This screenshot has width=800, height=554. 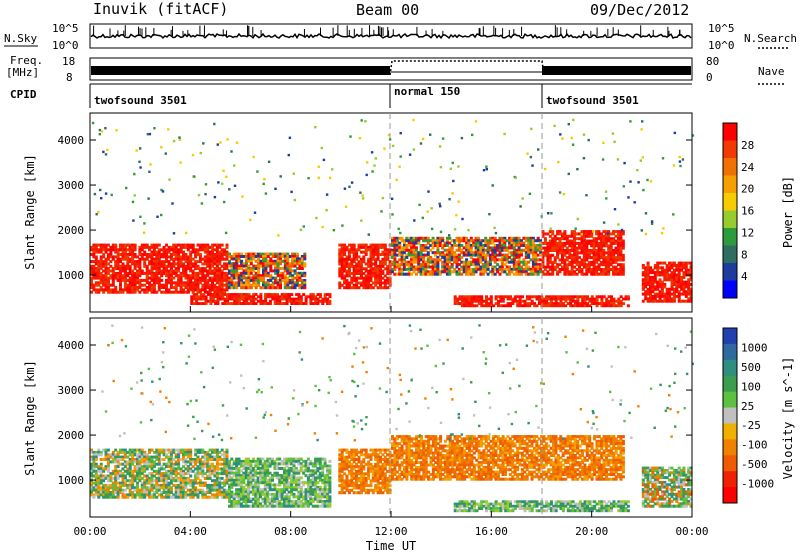 I want to click on nsky-trace, so click(x=391, y=32).